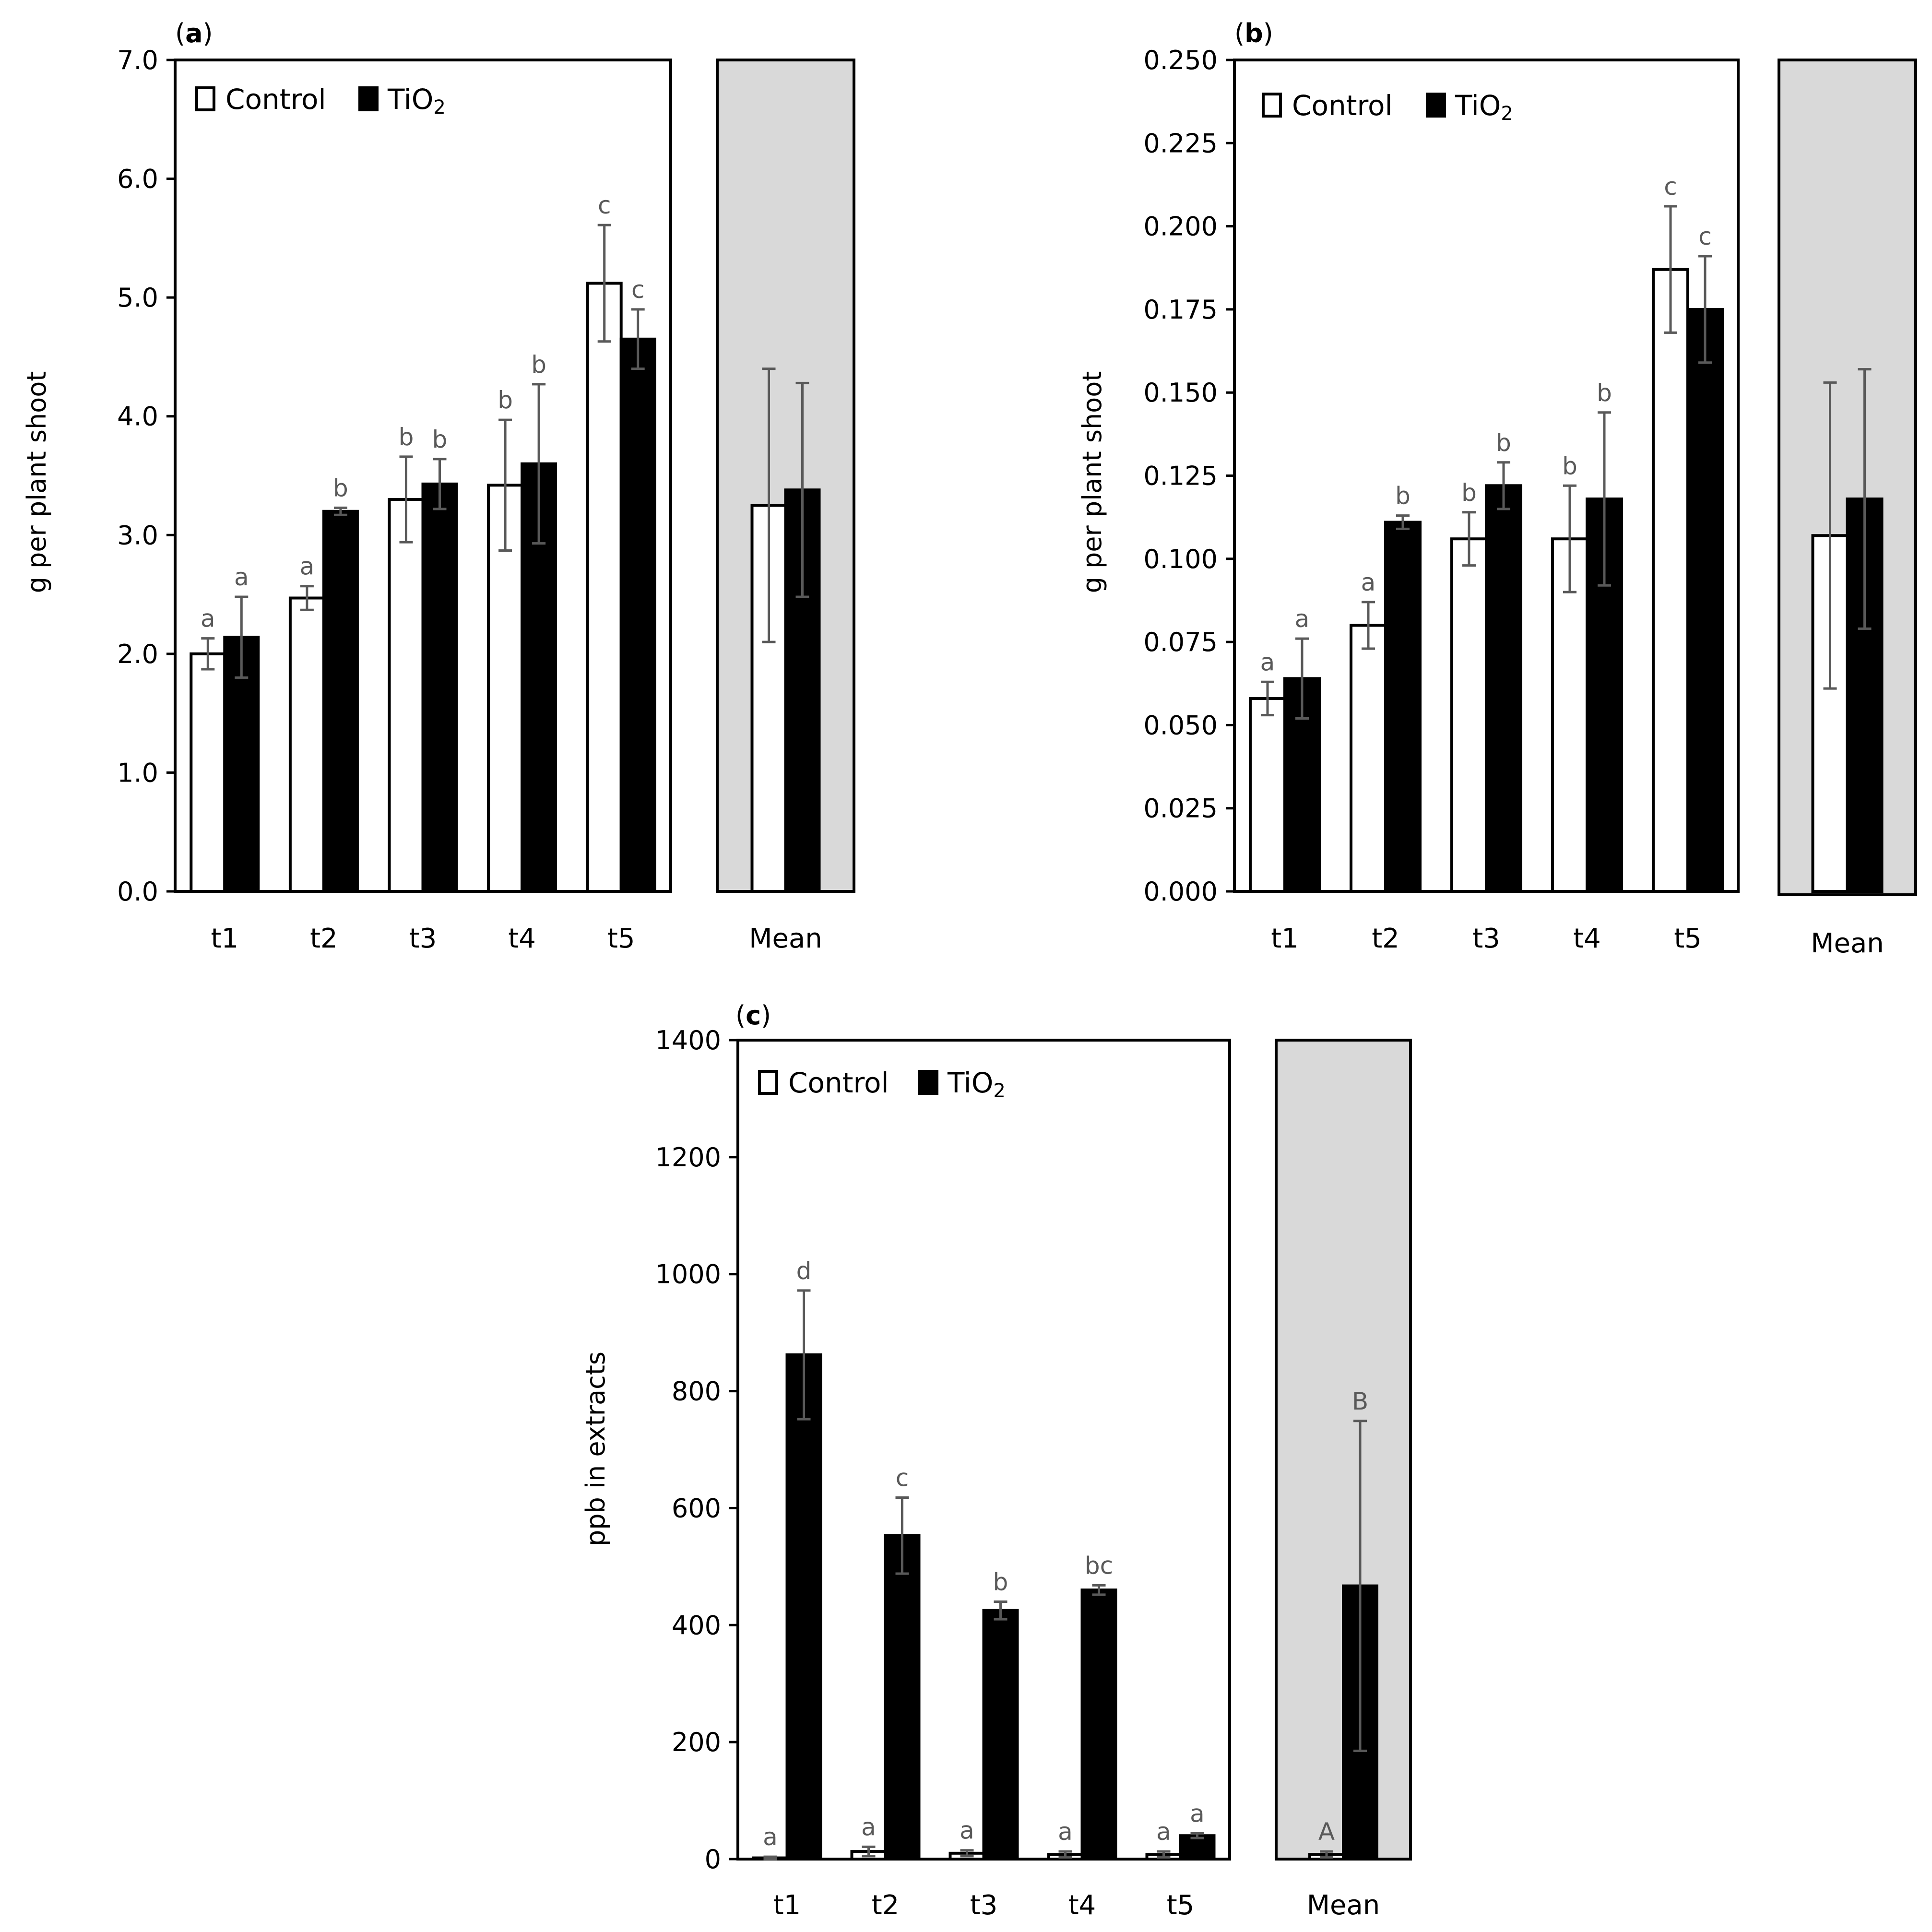 The width and height of the screenshot is (1932, 1932). I want to click on y-tick-label: 1200, so click(688, 1157).